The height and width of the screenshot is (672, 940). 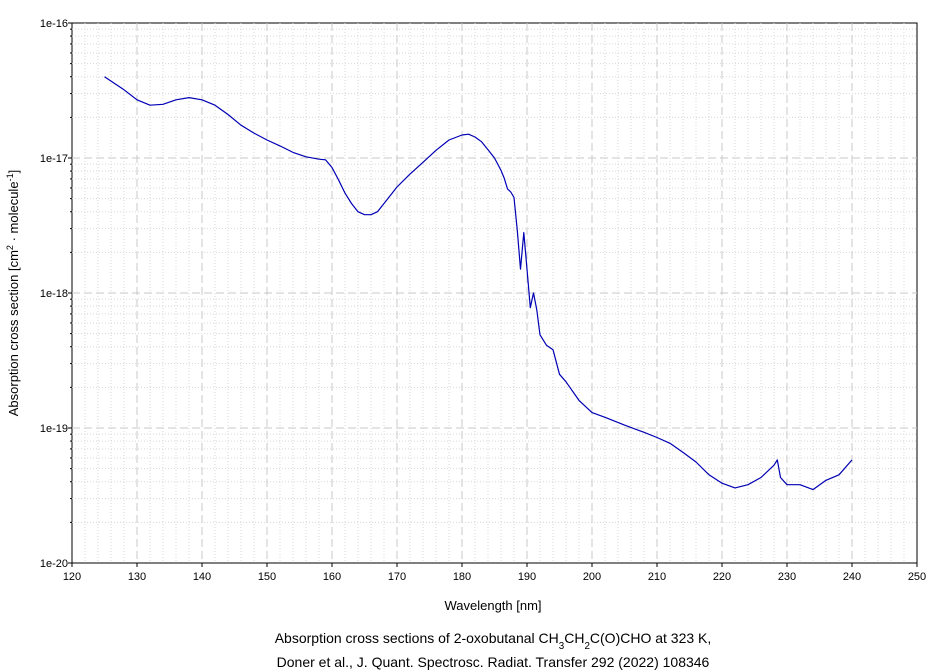 What do you see at coordinates (54, 429) in the screenshot?
I see `y-tick-label: 1e-19` at bounding box center [54, 429].